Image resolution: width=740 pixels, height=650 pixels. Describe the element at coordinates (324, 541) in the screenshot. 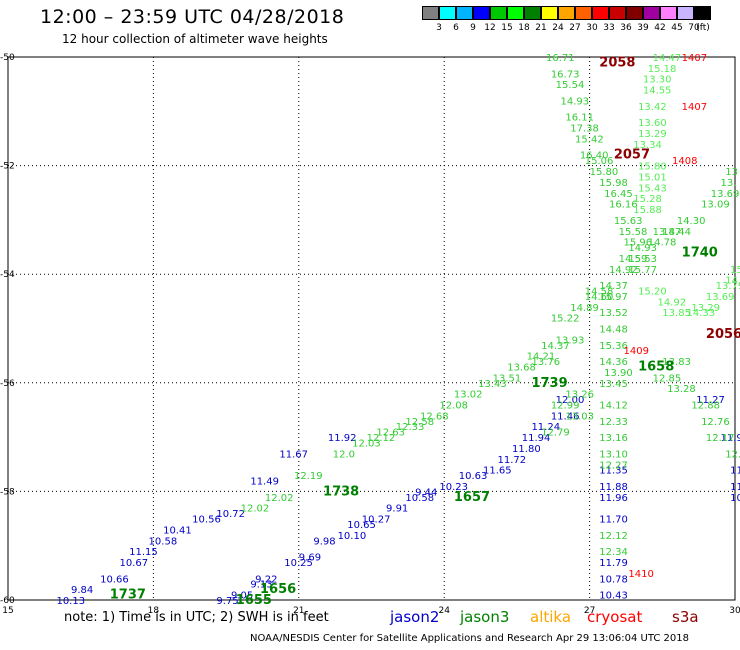

I see `swh-value-label: 9.98` at that location.